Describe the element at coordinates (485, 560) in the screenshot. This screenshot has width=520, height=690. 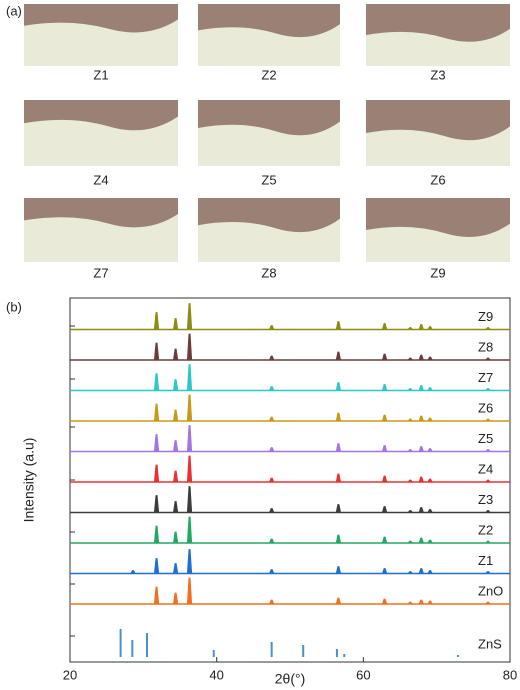
I see `series-label: Z1` at that location.